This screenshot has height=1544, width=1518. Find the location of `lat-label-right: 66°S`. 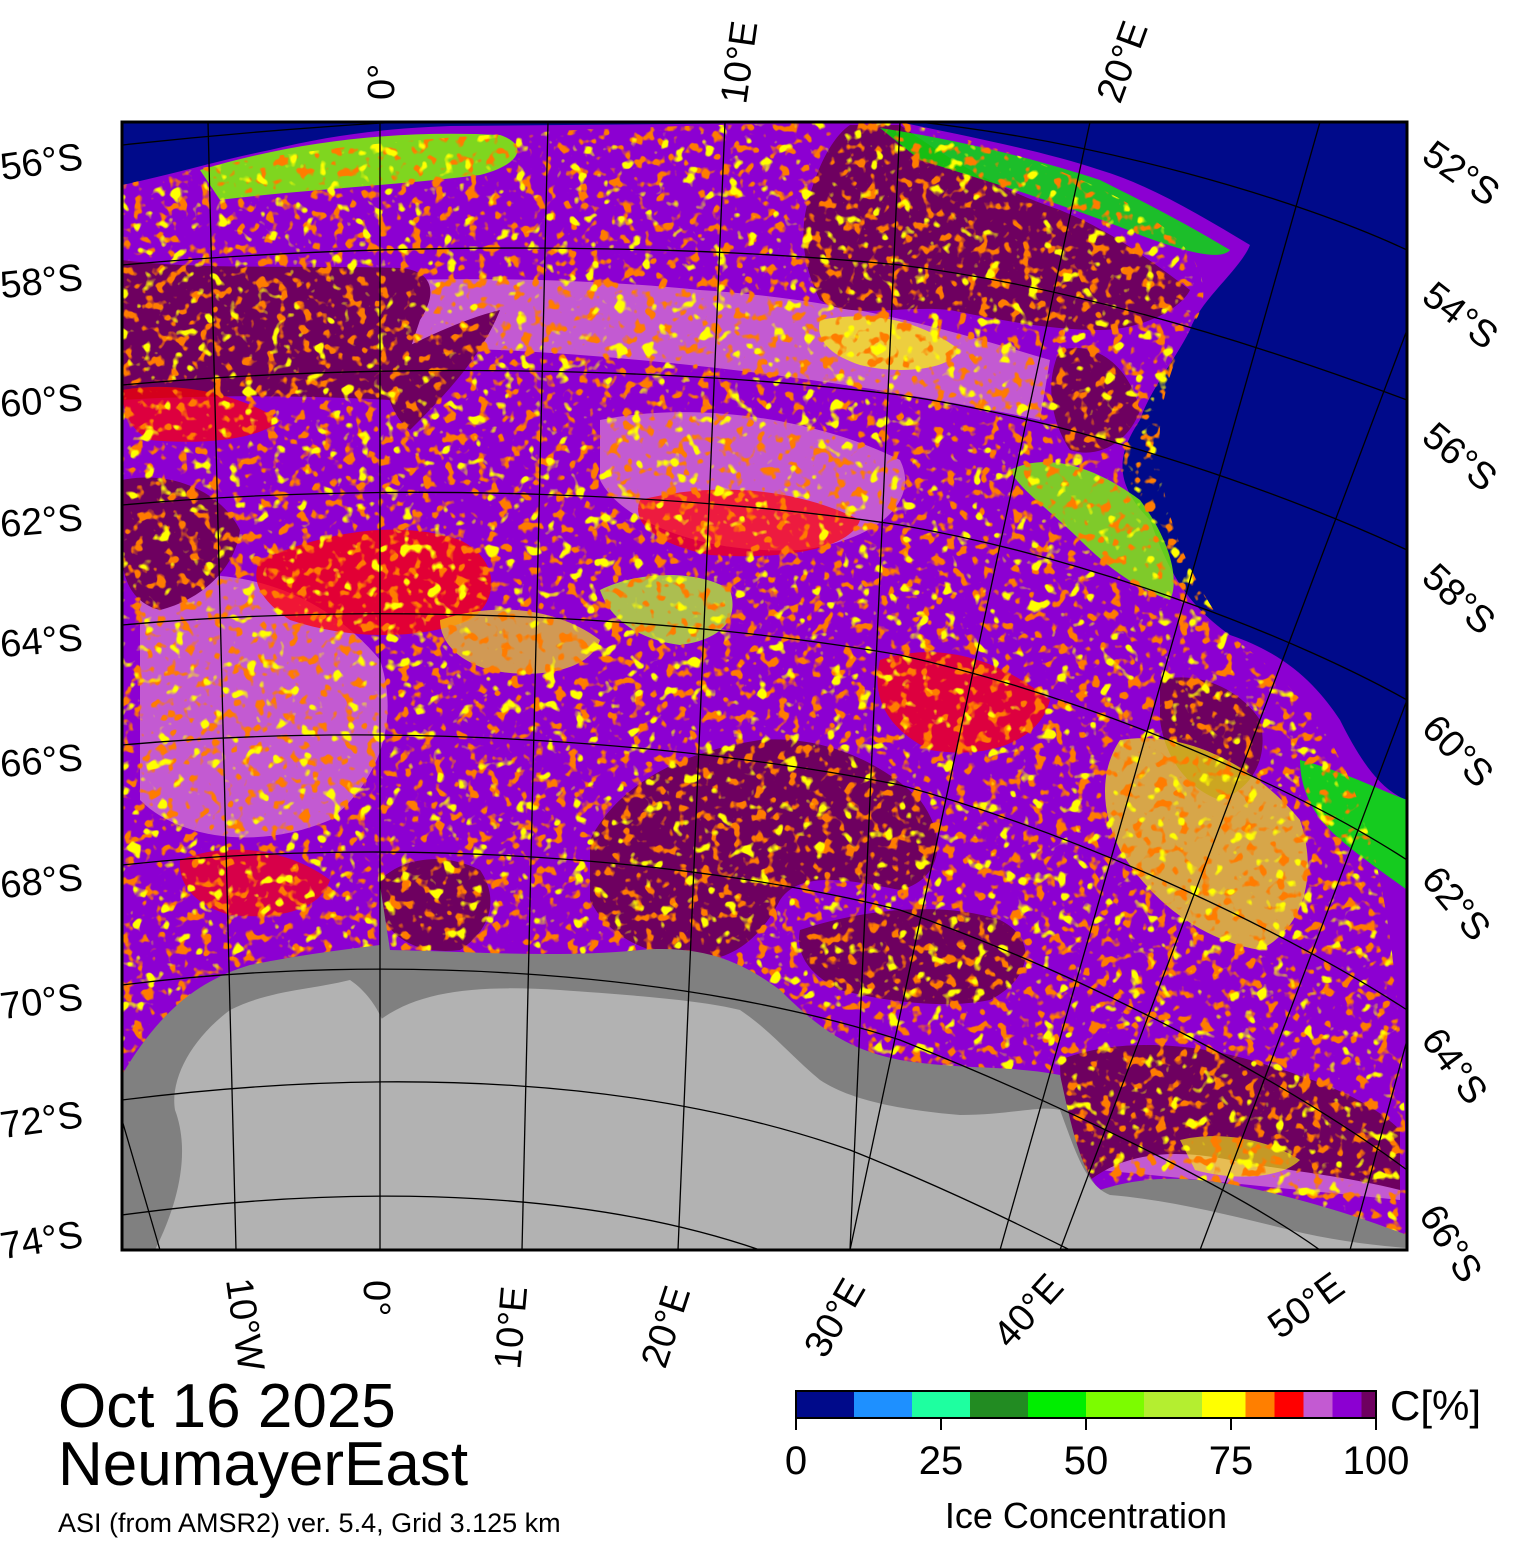

lat-label-right: 66°S is located at coordinates (1450, 1244).